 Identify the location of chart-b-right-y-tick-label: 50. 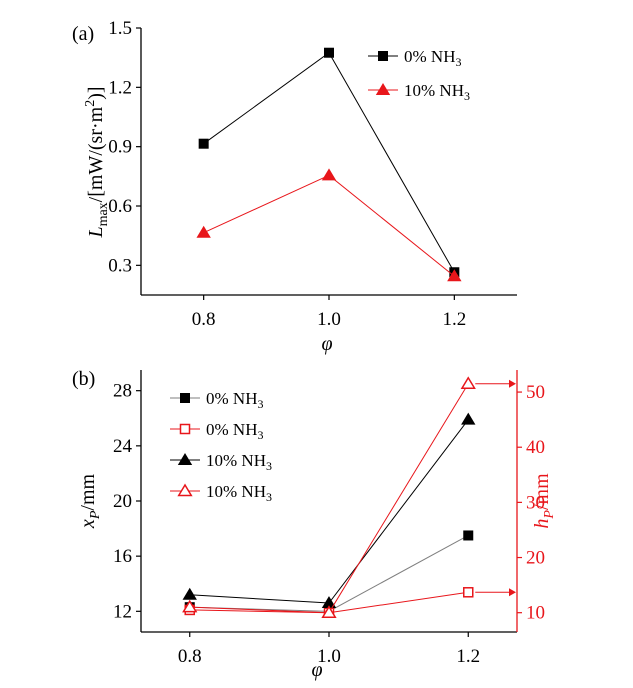
(535, 392).